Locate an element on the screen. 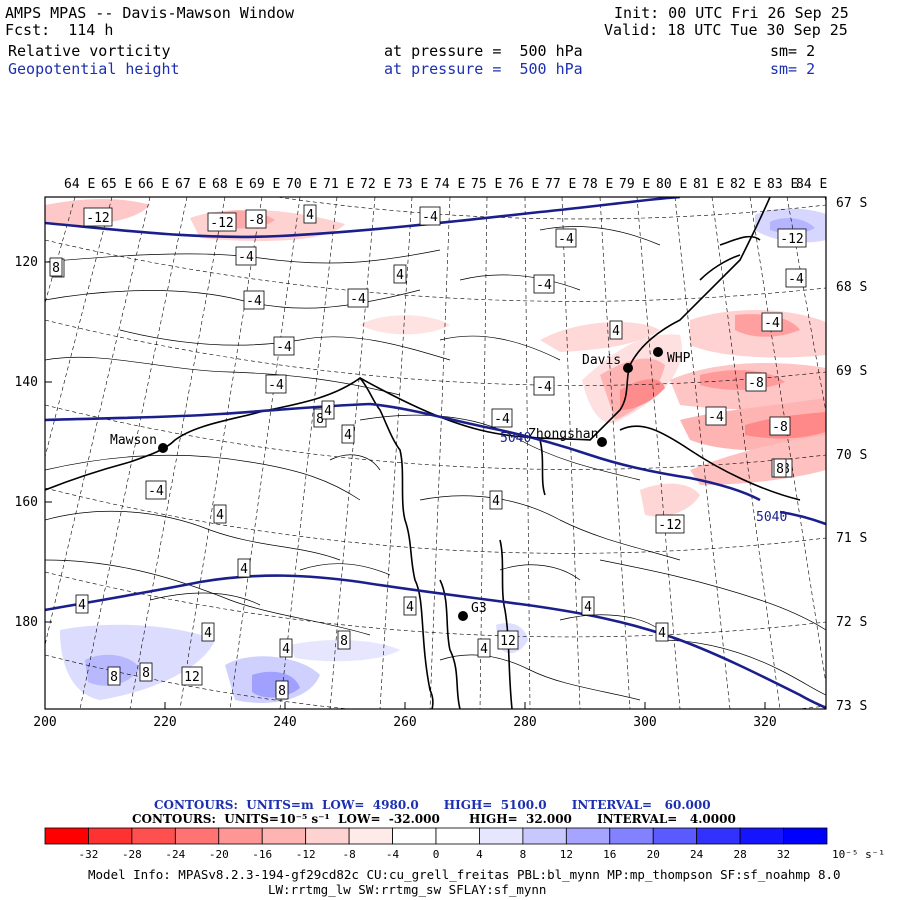  lat-label: 72 S is located at coordinates (851, 622).